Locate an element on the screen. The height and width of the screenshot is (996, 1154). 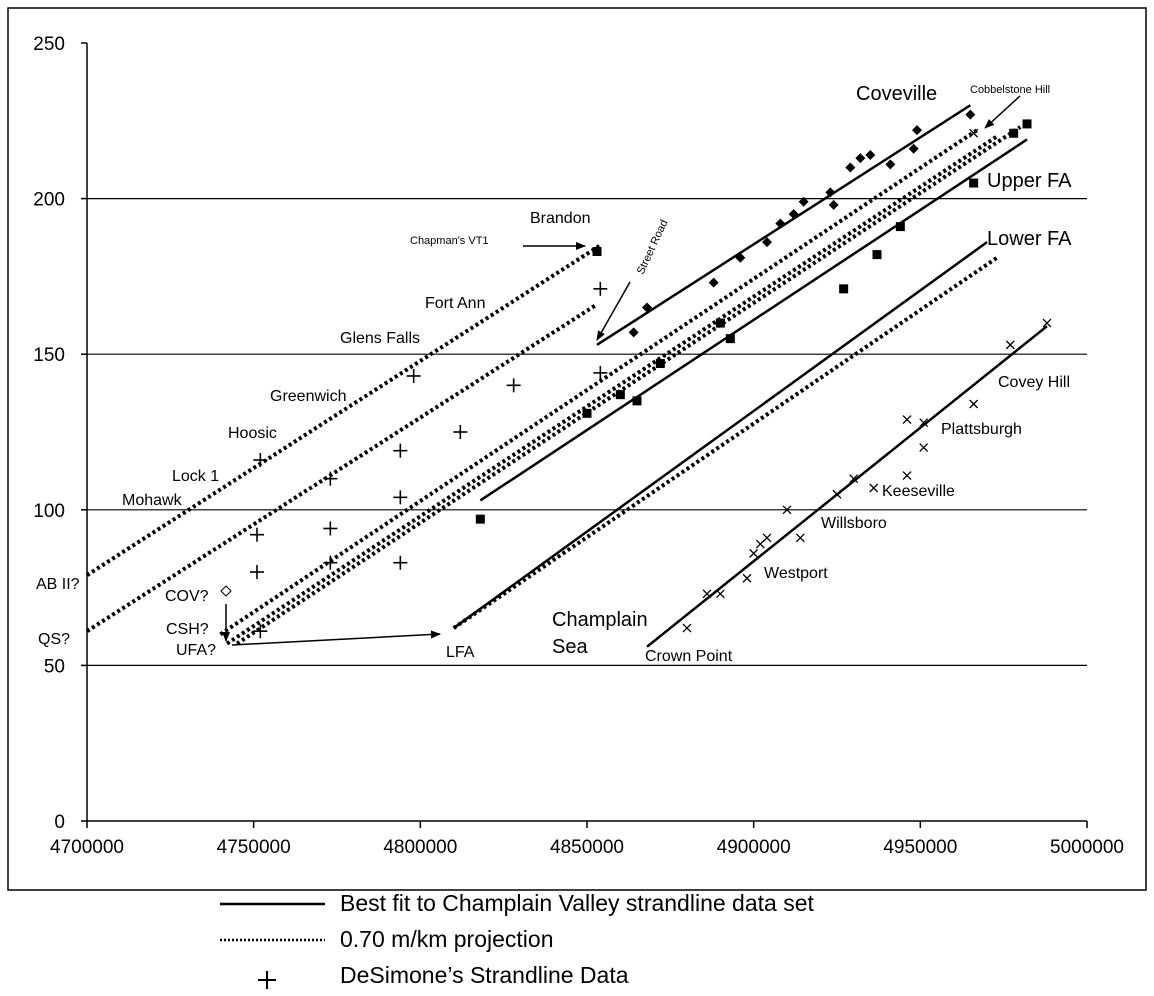
hollow-diamond-marker is located at coordinates (226, 591).